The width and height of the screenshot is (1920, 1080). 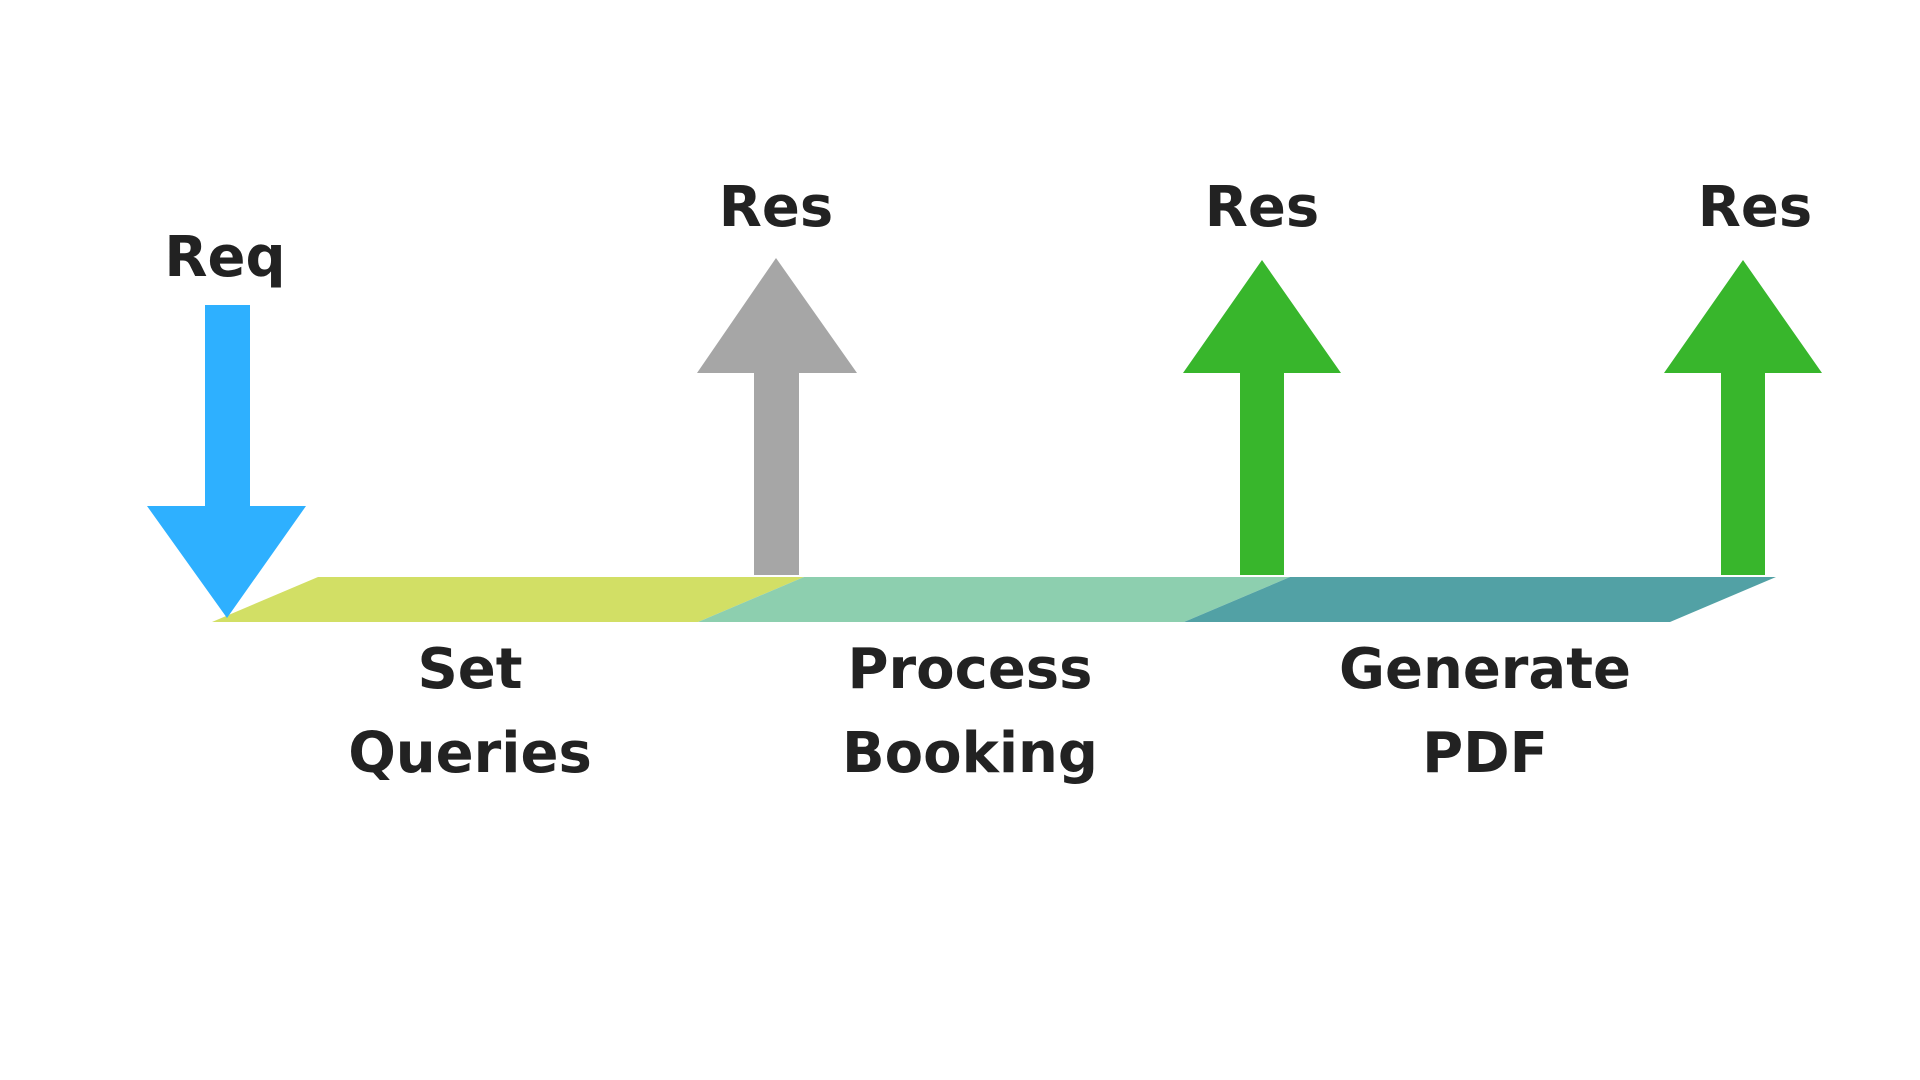 I want to click on stage-segment-process-booking, so click(x=994, y=599).